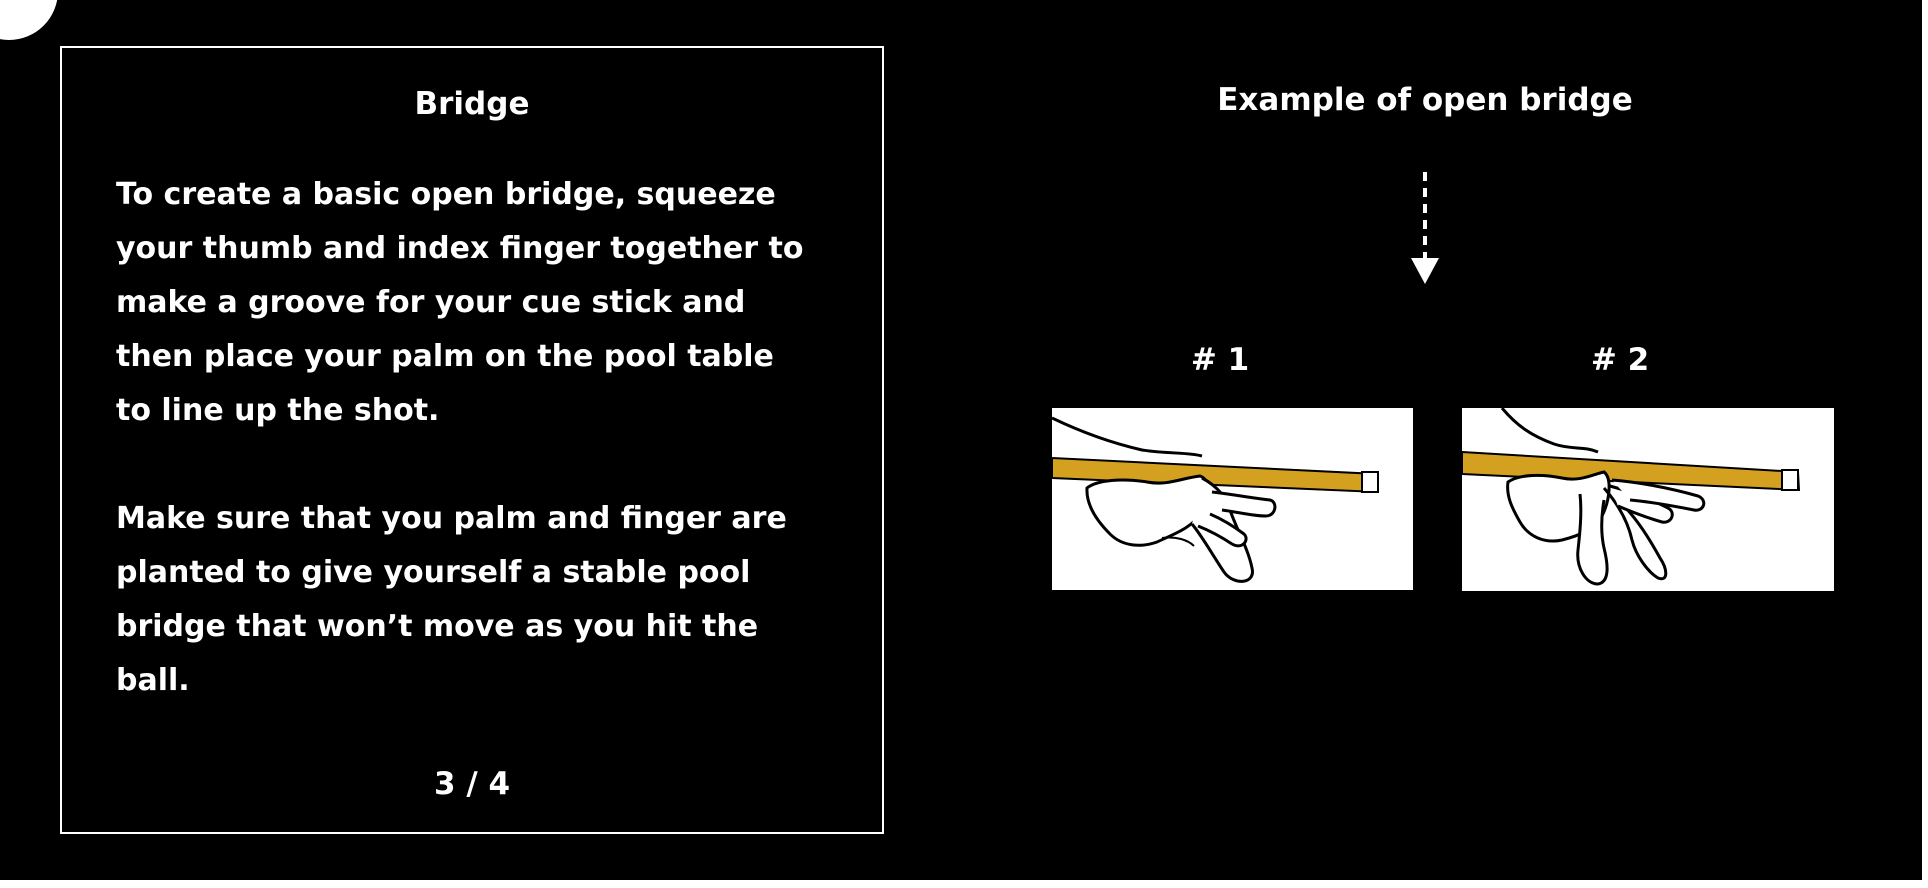  Describe the element at coordinates (1425, 228) in the screenshot. I see `dashed-down-arrow-icon` at that location.